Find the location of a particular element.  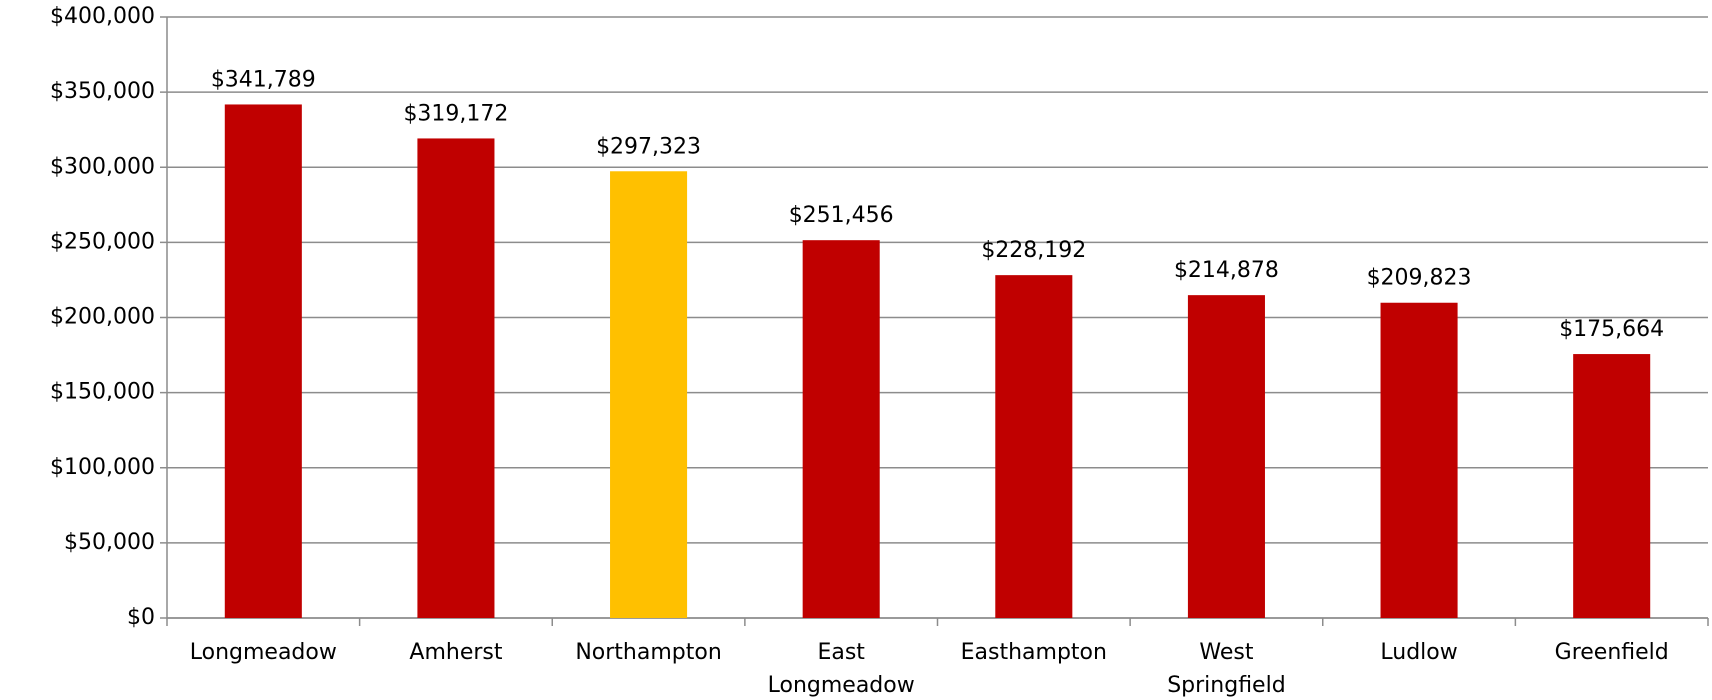

x-tick-label: West Springfield is located at coordinates (1226, 669).